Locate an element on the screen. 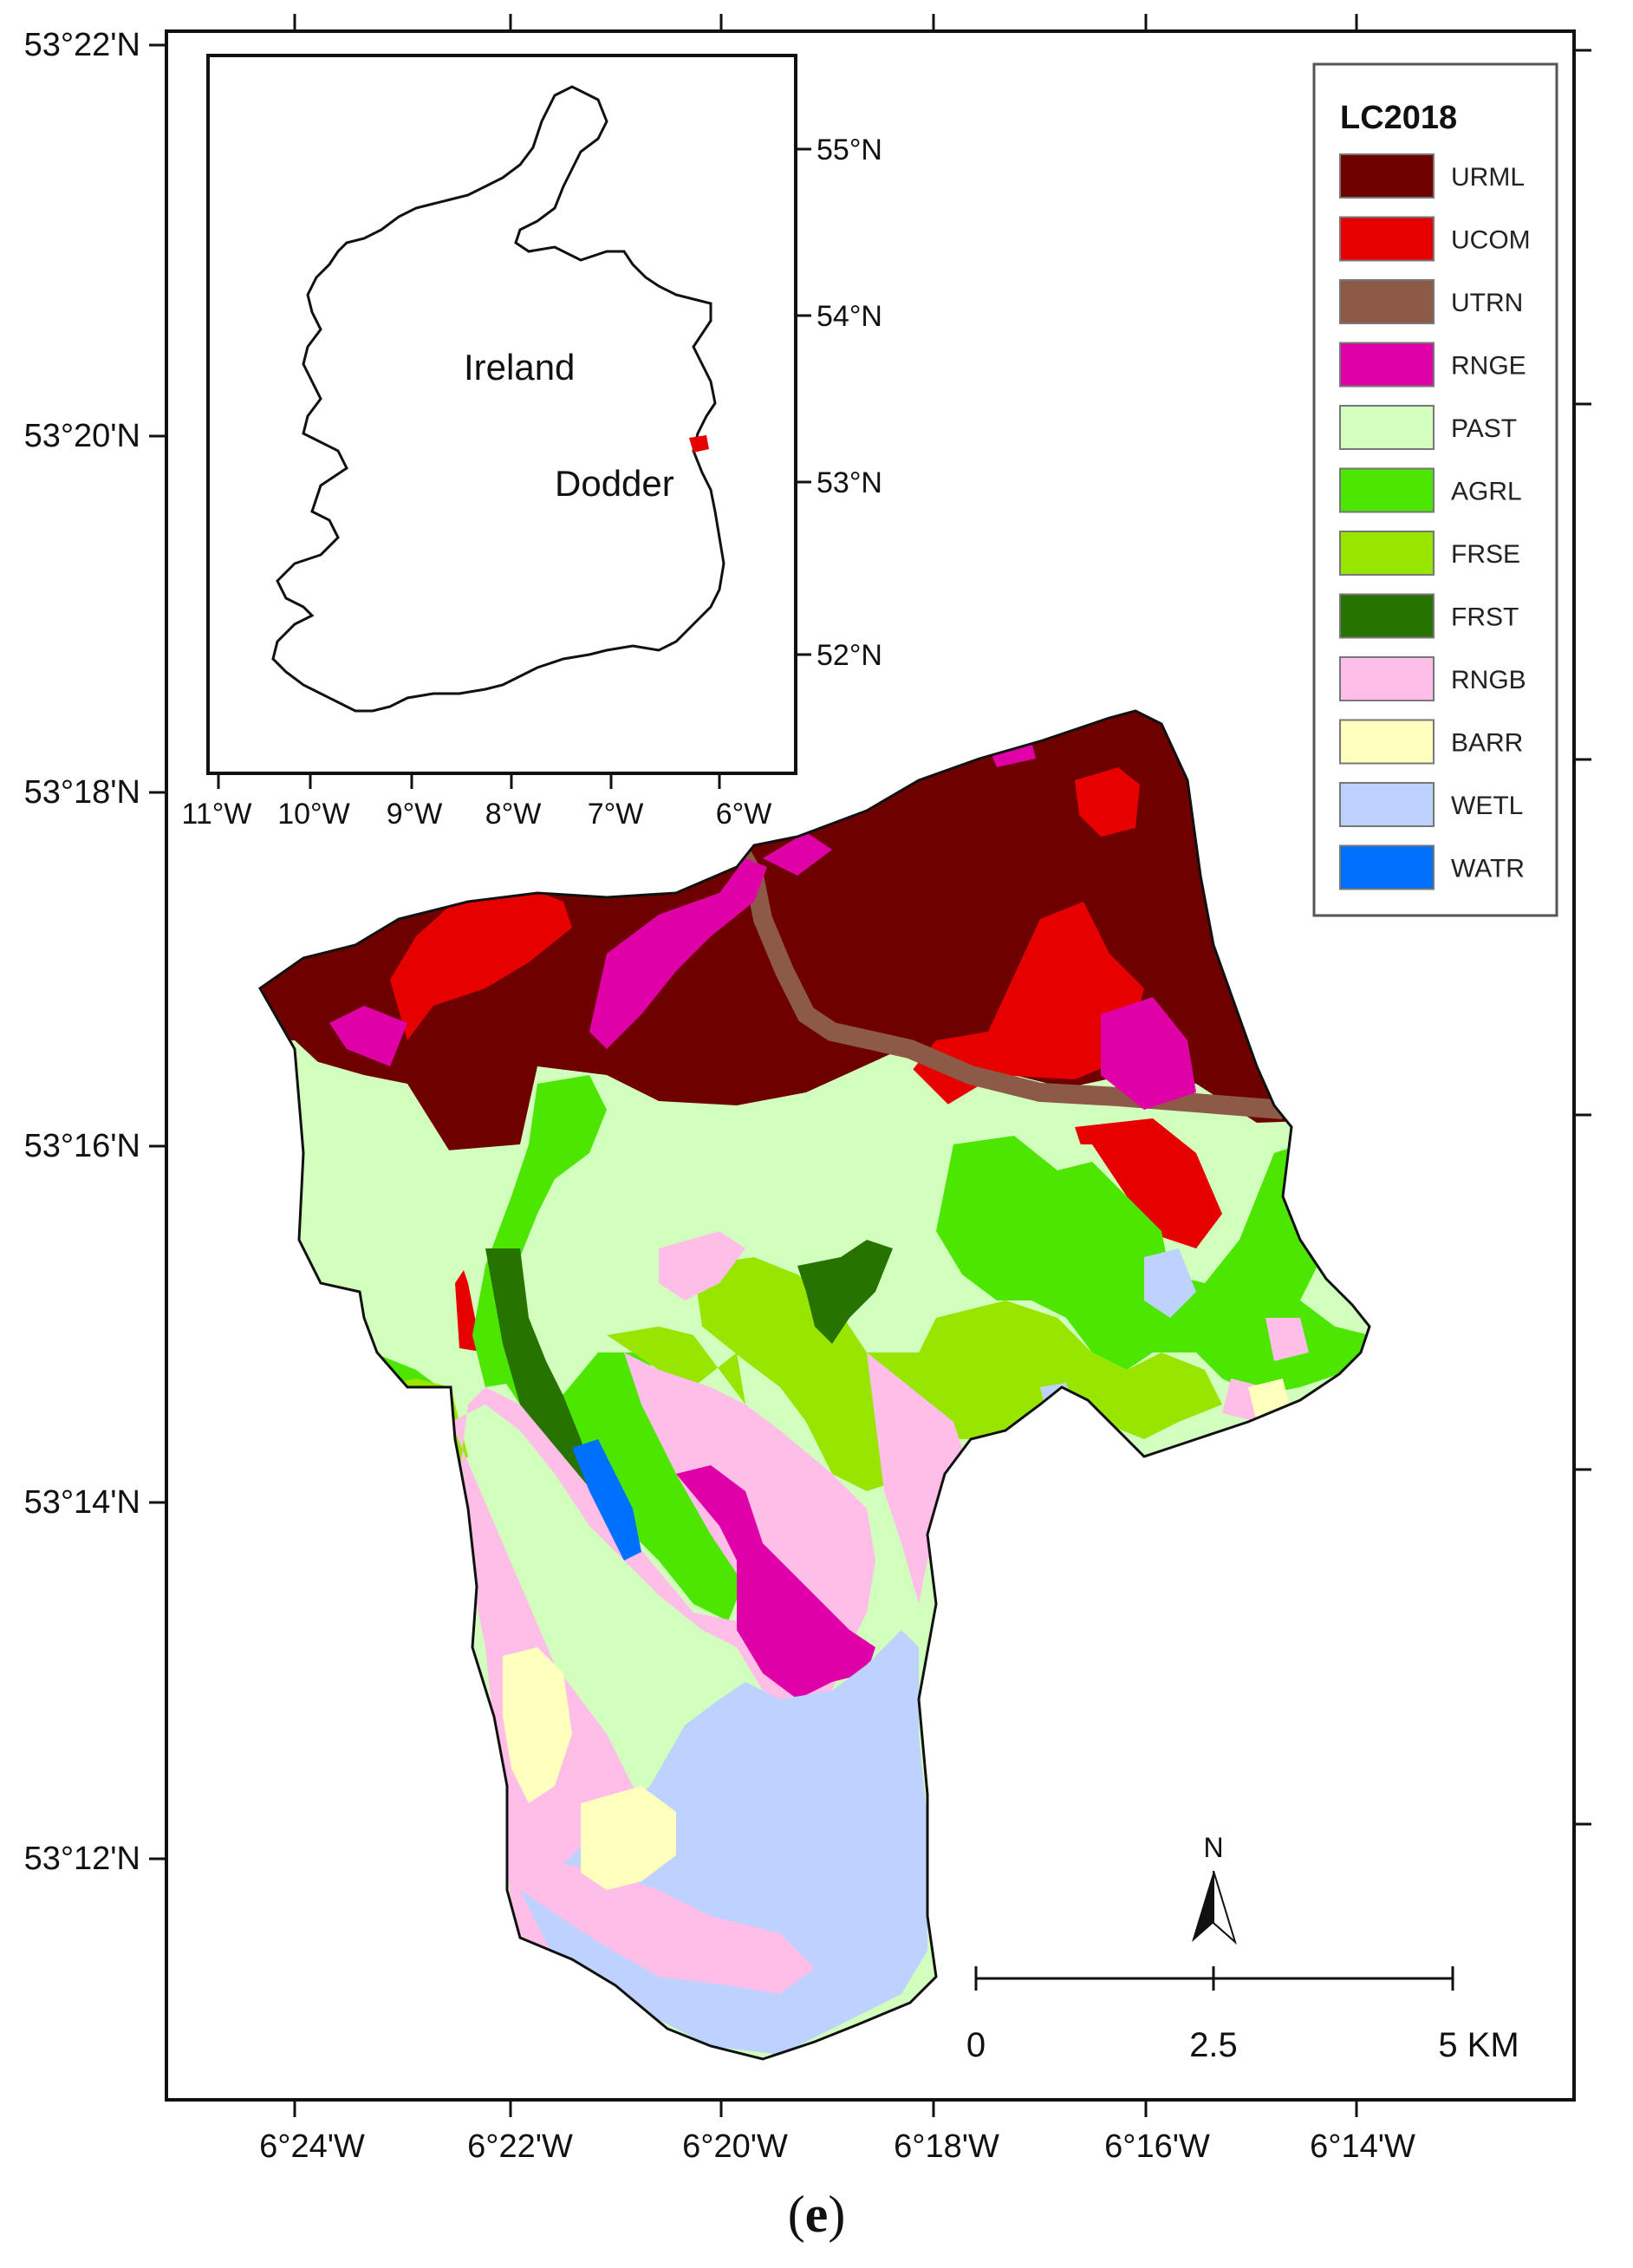 The height and width of the screenshot is (2268, 1633). lon-label: 6°14'W is located at coordinates (1362, 2147).